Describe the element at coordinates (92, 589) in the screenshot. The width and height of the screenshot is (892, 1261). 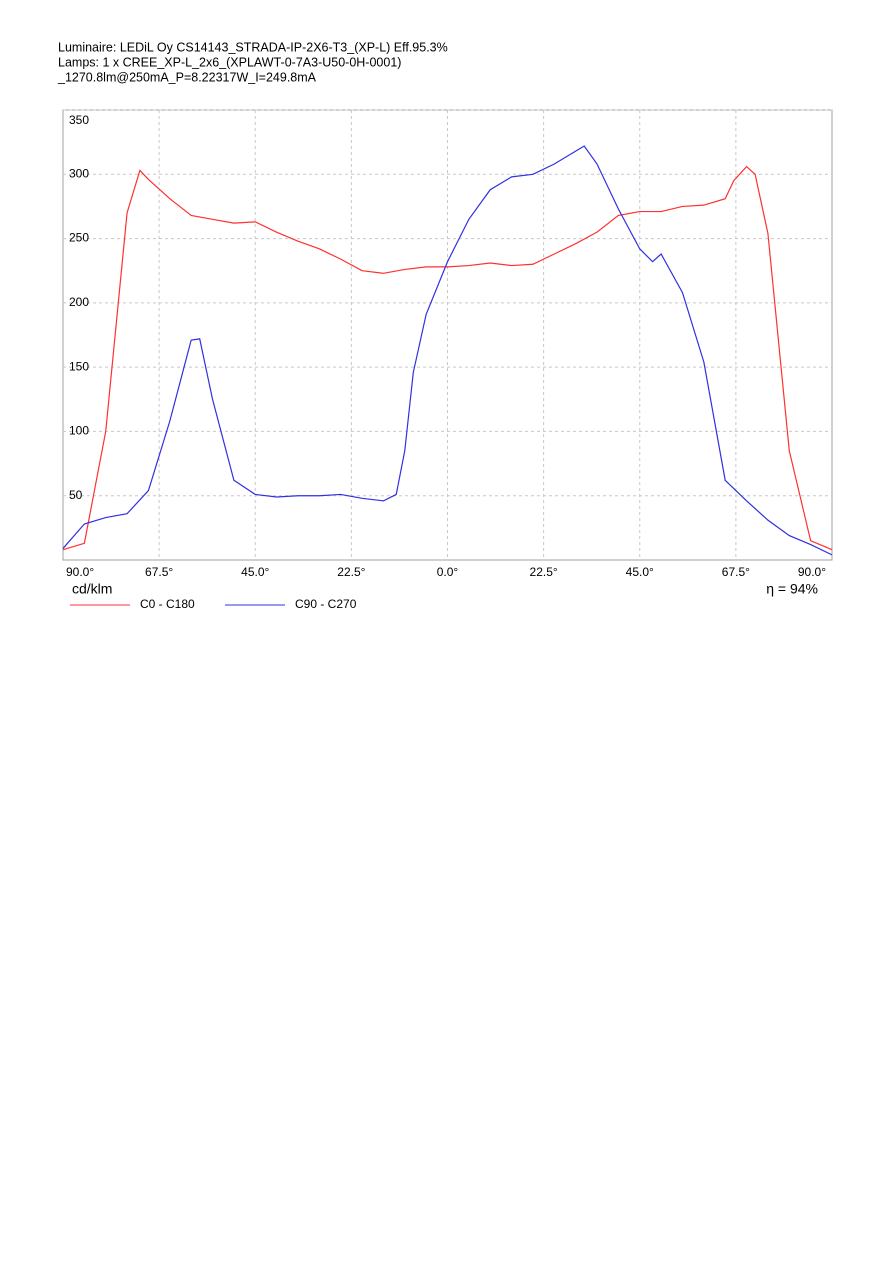
I see `y-axis-label: cd/klm` at that location.